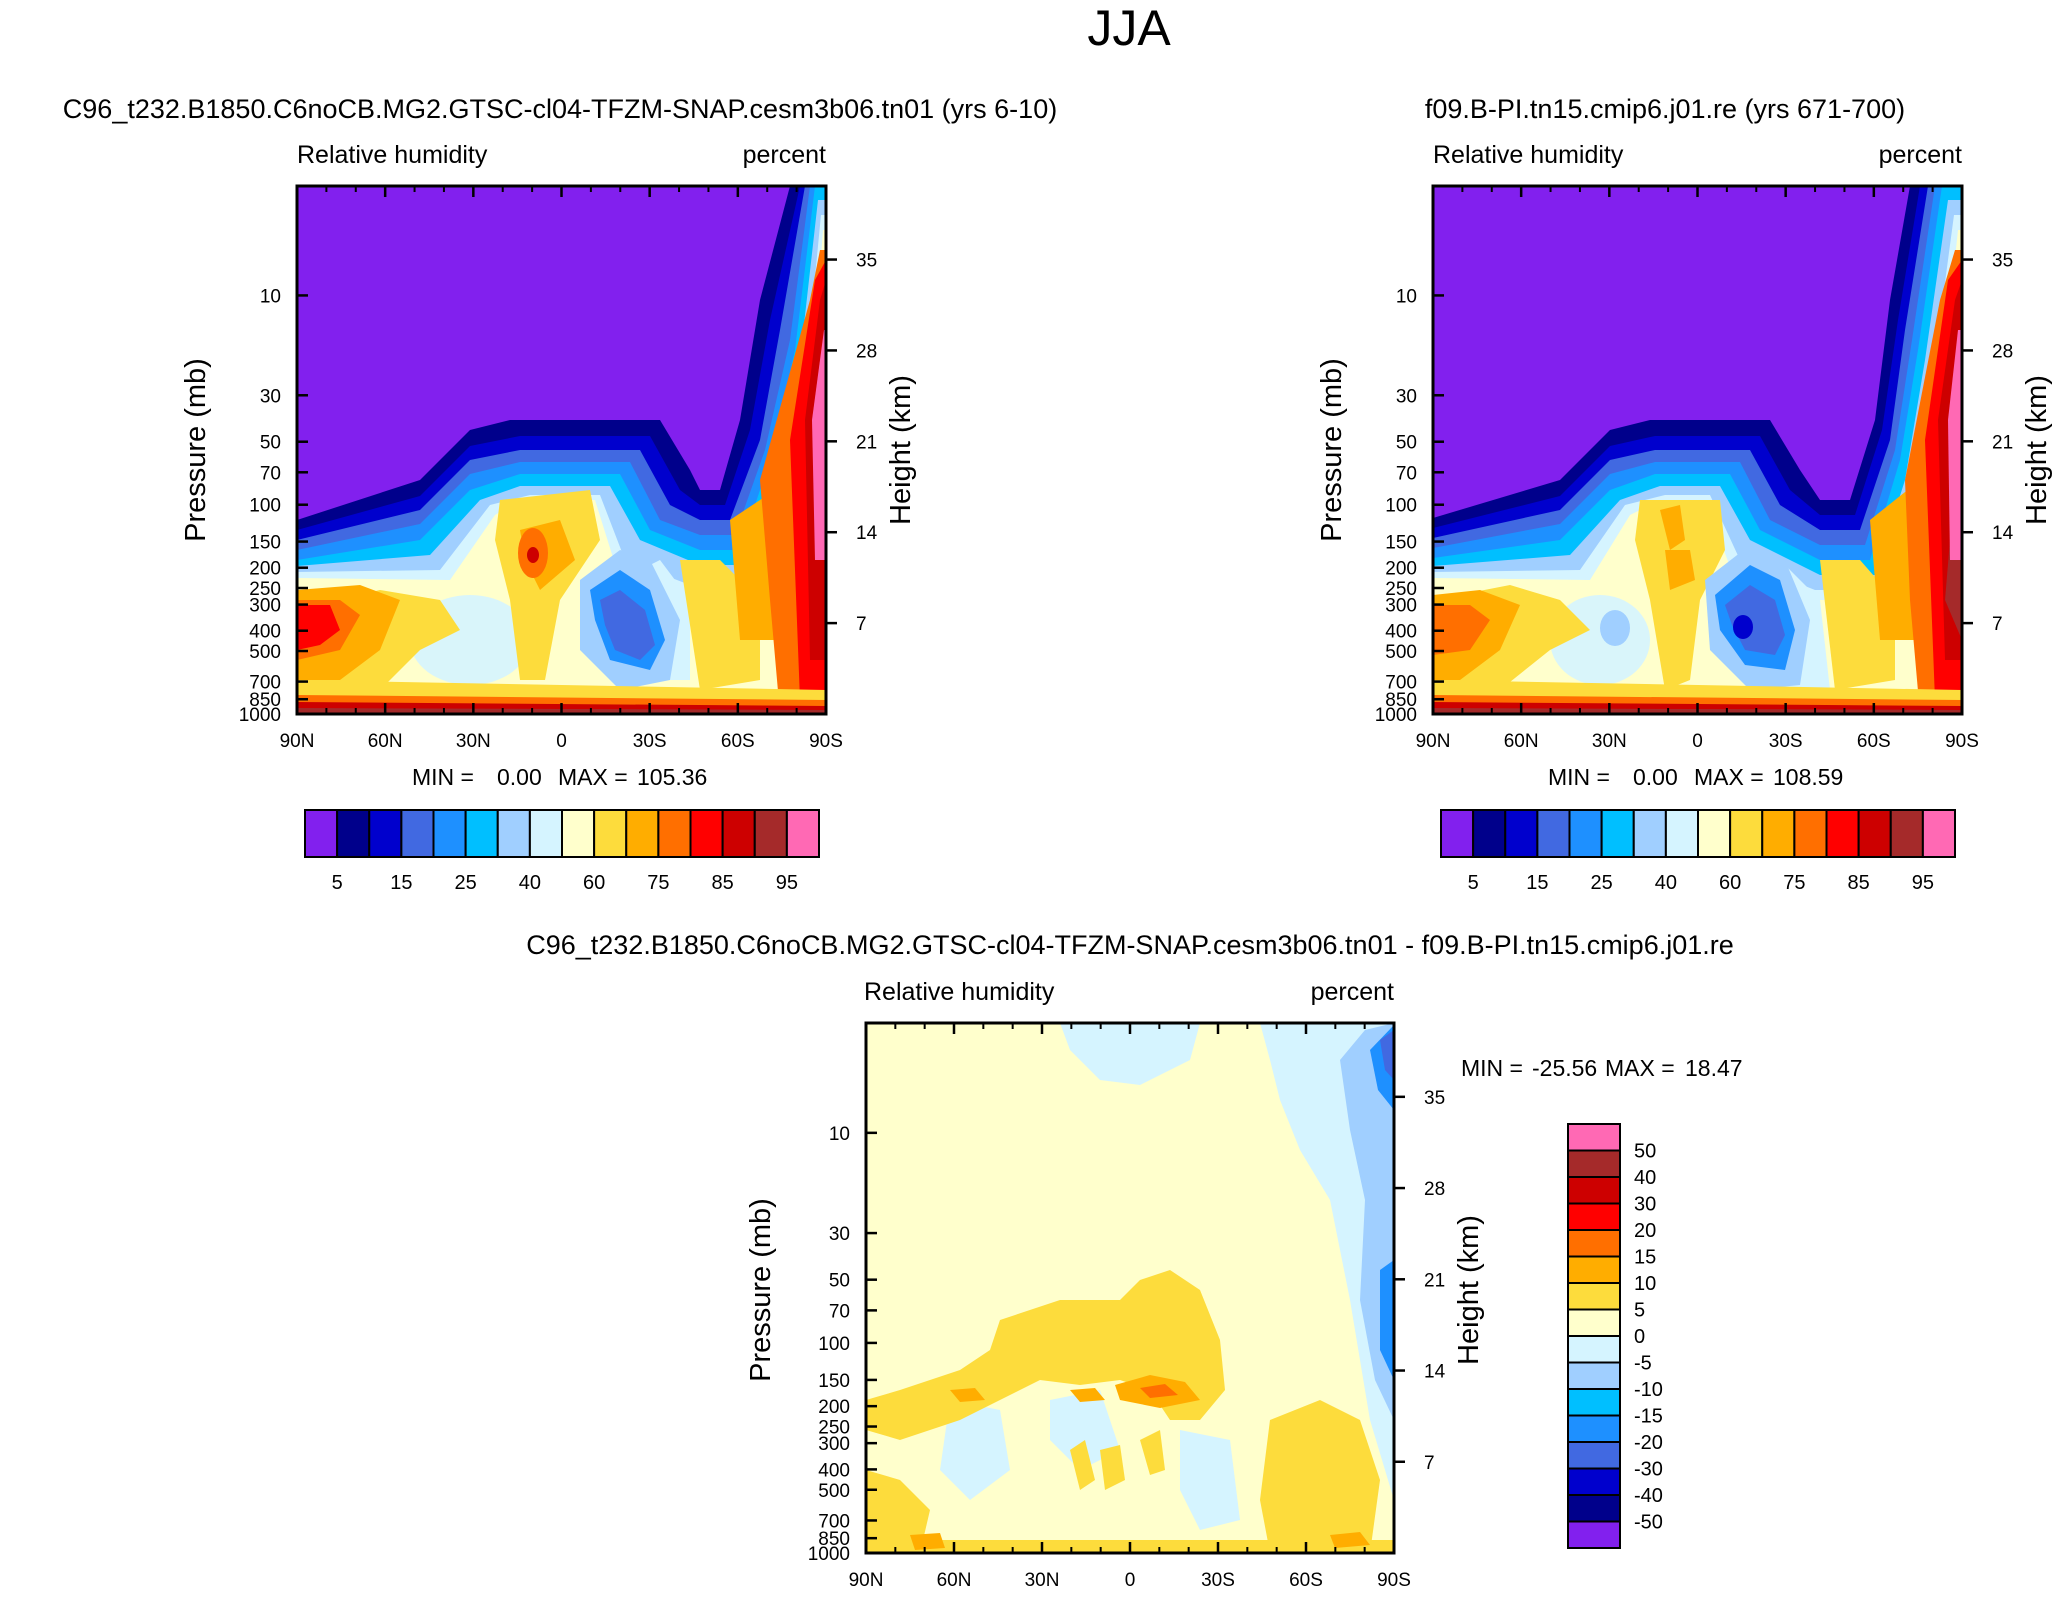 This screenshot has width=2059, height=1599. Describe the element at coordinates (901, 450) in the screenshot. I see `left-y2label: Height (km)` at that location.